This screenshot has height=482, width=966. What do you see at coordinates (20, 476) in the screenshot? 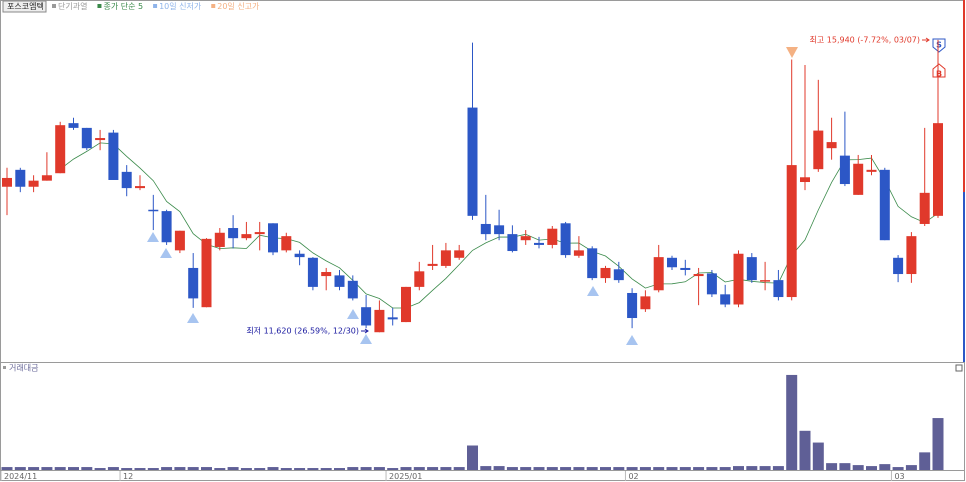
I see `x-tick-label: 2024/11` at bounding box center [20, 476].